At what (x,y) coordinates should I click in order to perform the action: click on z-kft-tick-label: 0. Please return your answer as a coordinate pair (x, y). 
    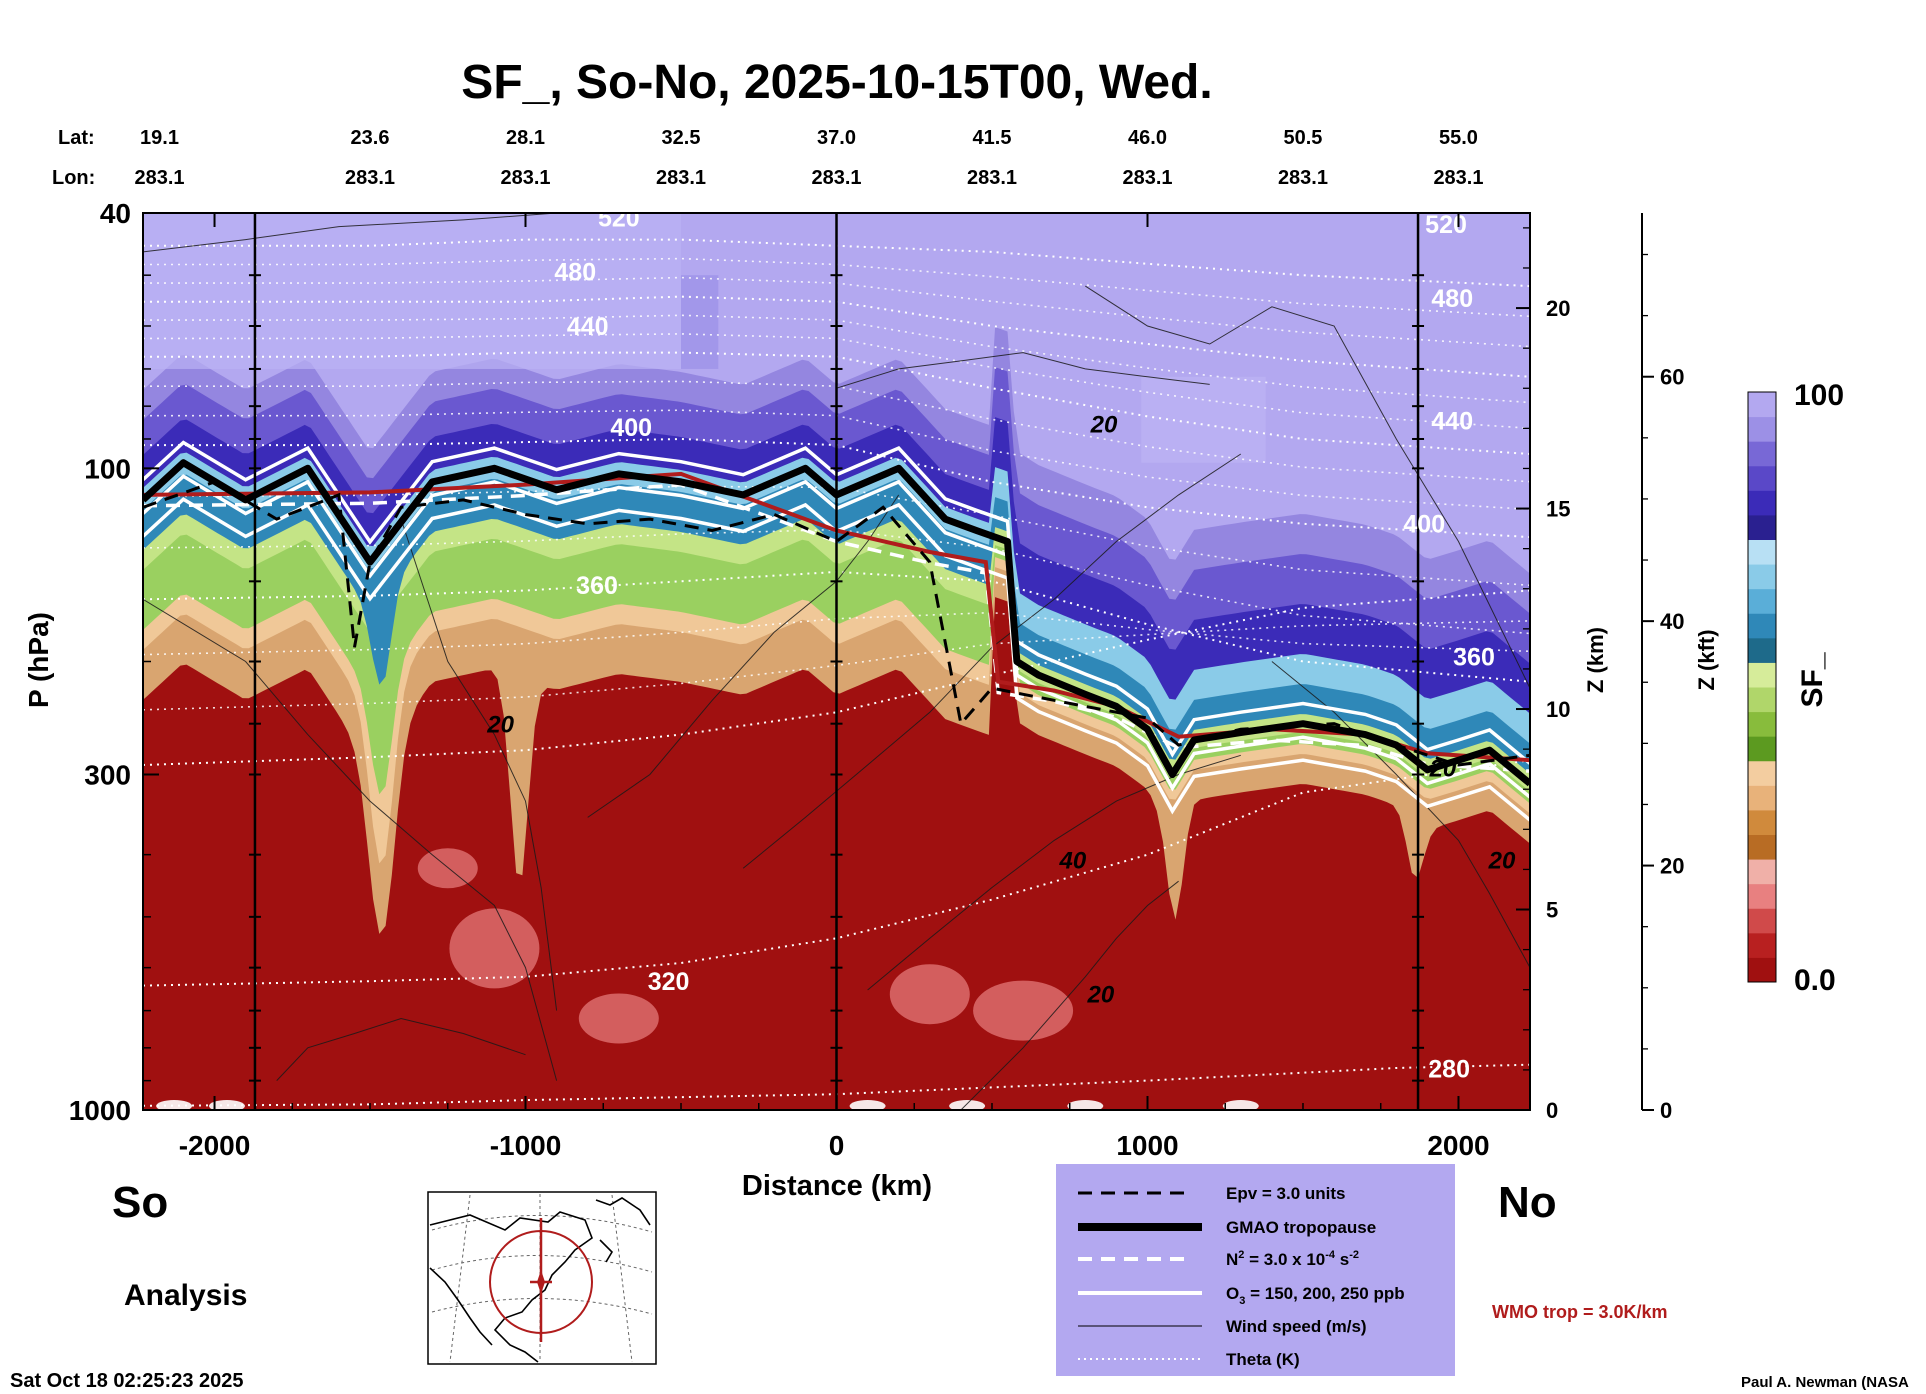
    Looking at the image, I should click on (1666, 1110).